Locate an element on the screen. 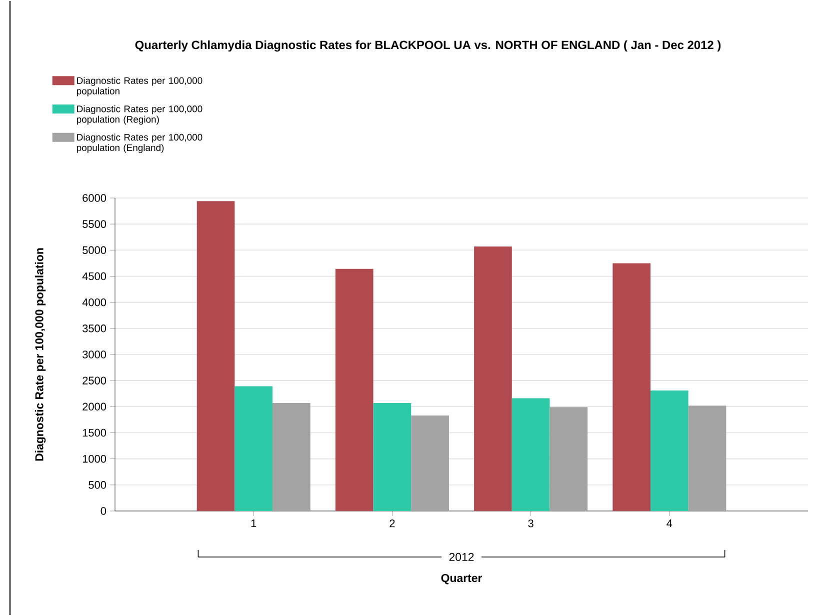  chart-title: Quarterly Chlamydia Diagnostic Rates for BLACKPOOL UA vs. NORTH OF ENGLAND ( Jan - Dec 2012 ) is located at coordinates (428, 46).